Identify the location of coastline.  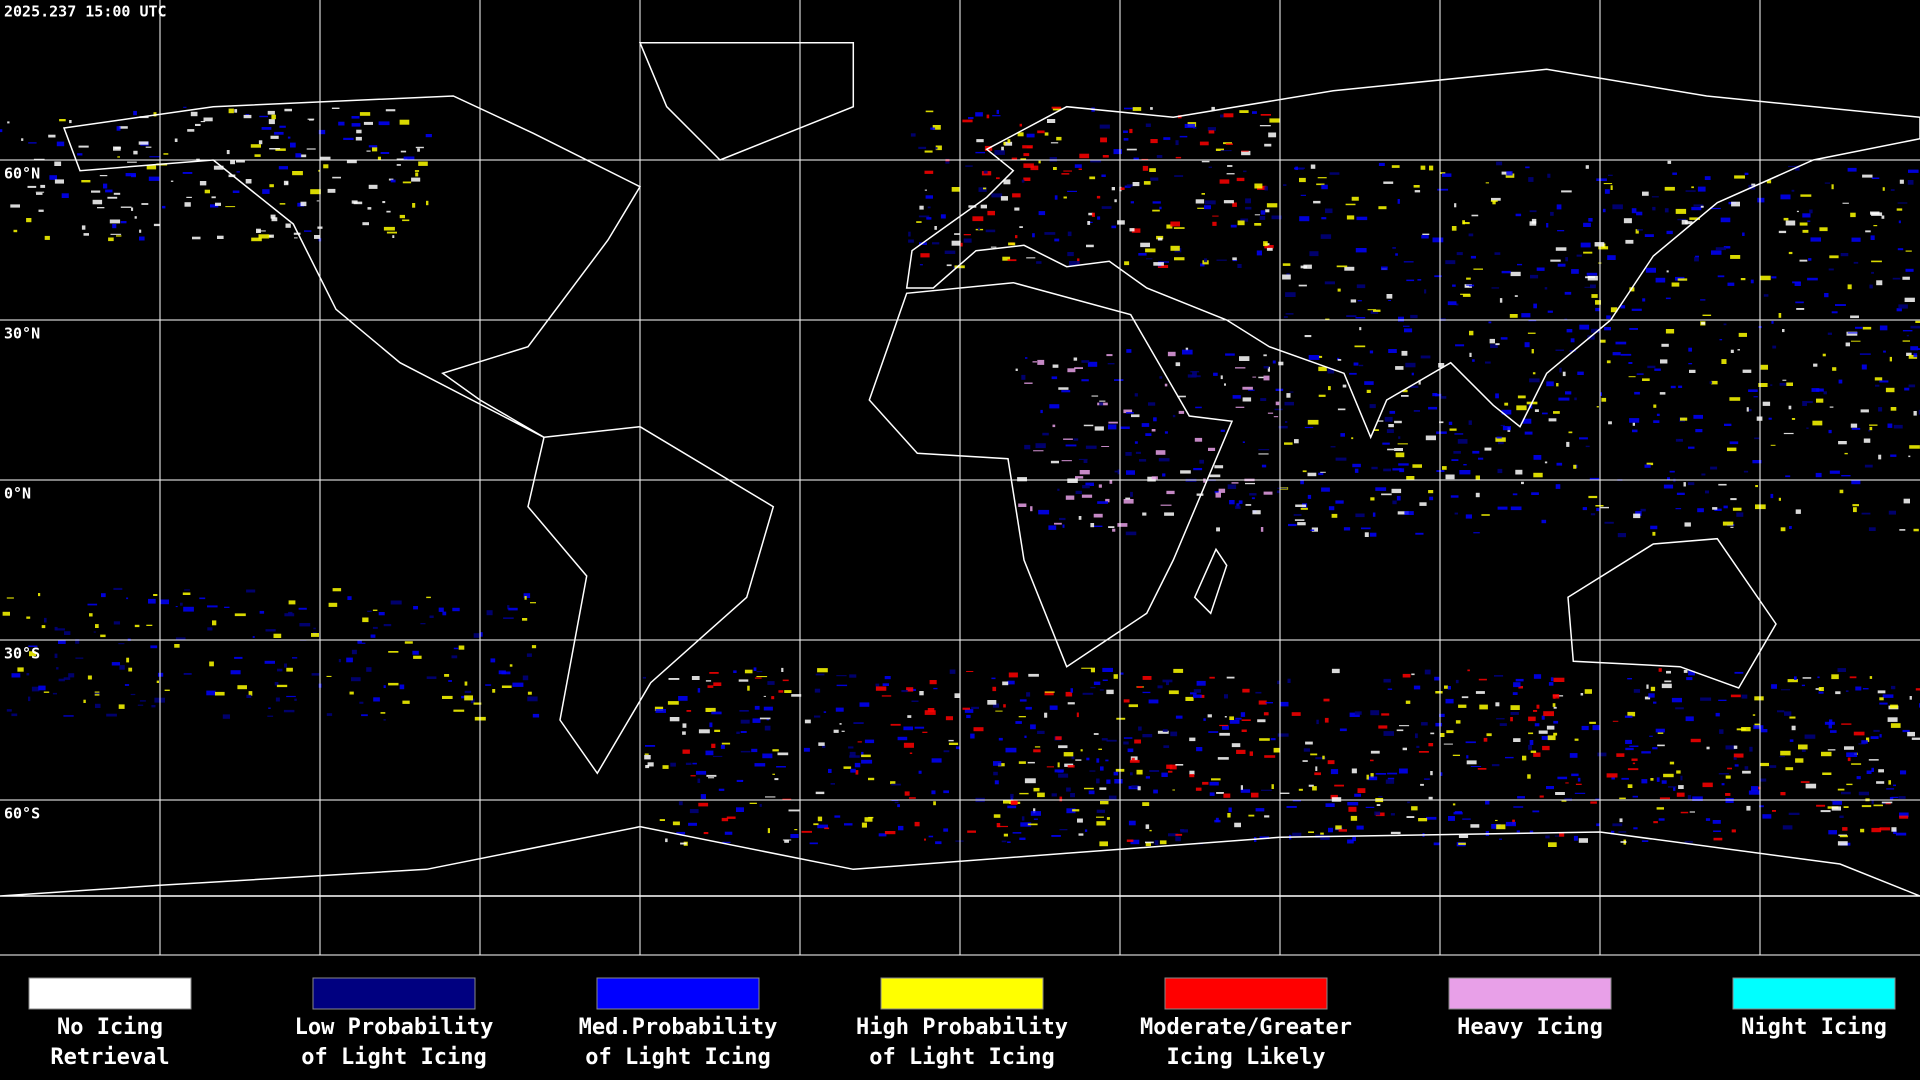
(651, 600).